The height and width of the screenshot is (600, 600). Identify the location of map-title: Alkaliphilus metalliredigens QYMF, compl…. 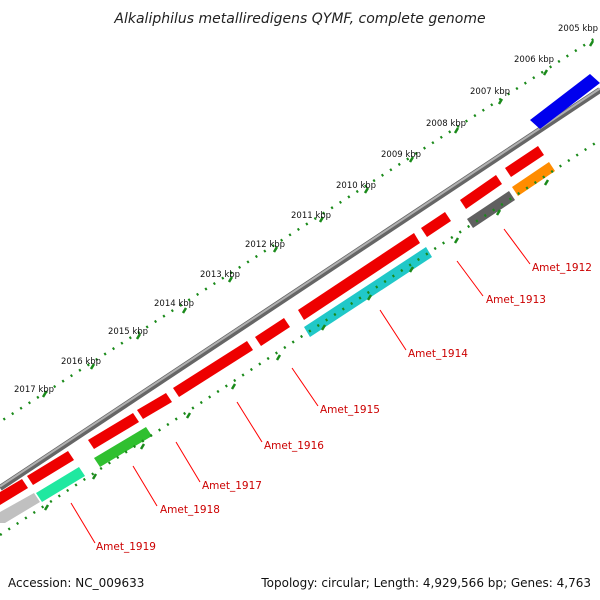
(299, 19).